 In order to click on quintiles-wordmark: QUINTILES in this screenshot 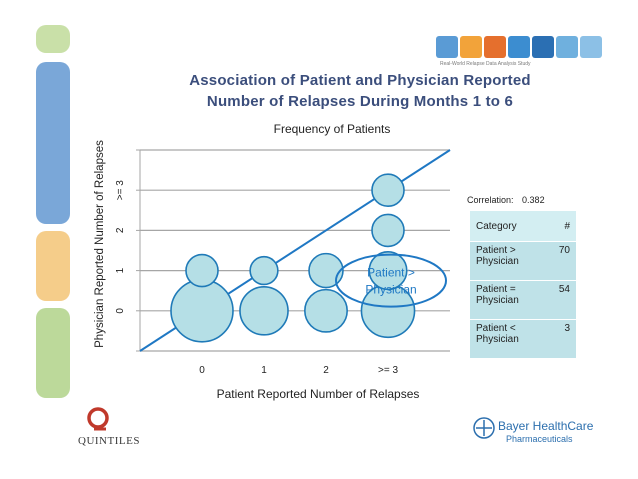, I will do `click(109, 441)`.